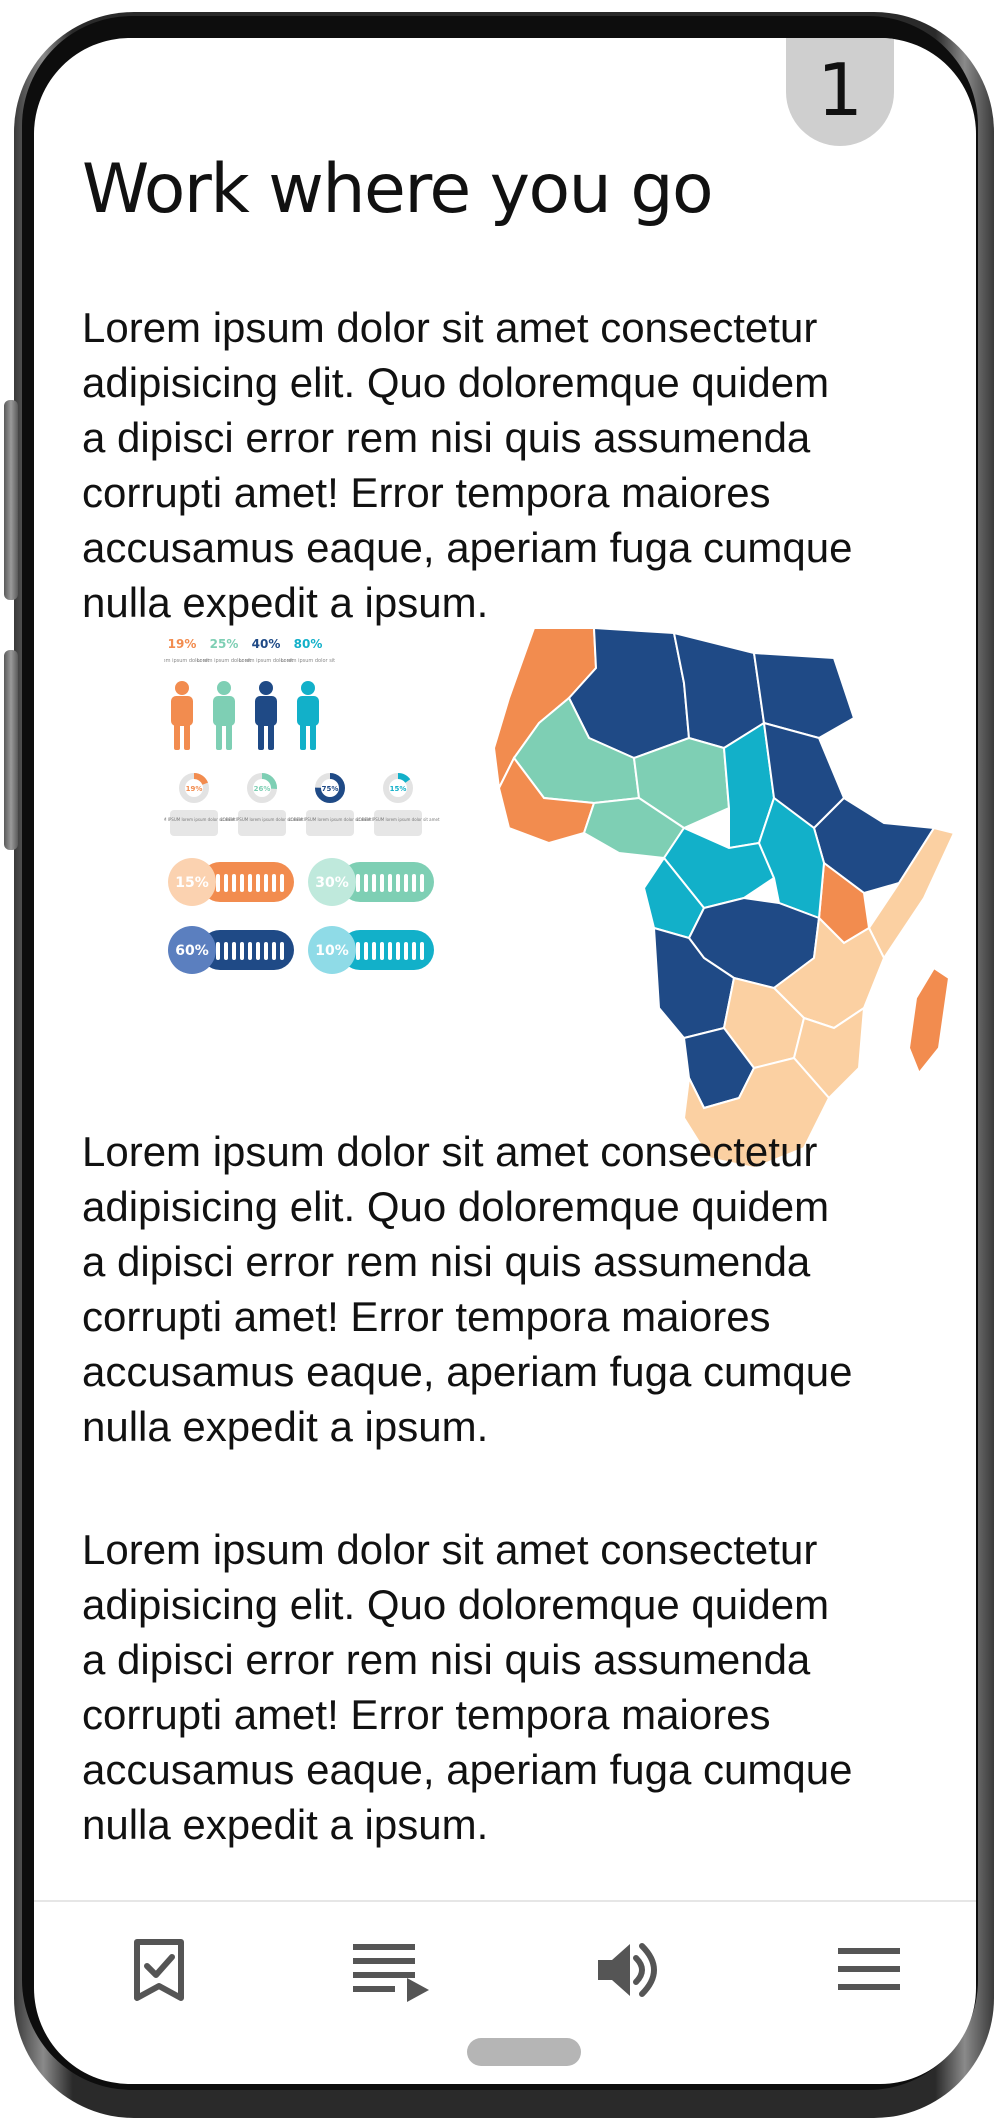 Image resolution: width=1000 pixels, height=2123 pixels. I want to click on playlist-play-icon, so click(391, 1973).